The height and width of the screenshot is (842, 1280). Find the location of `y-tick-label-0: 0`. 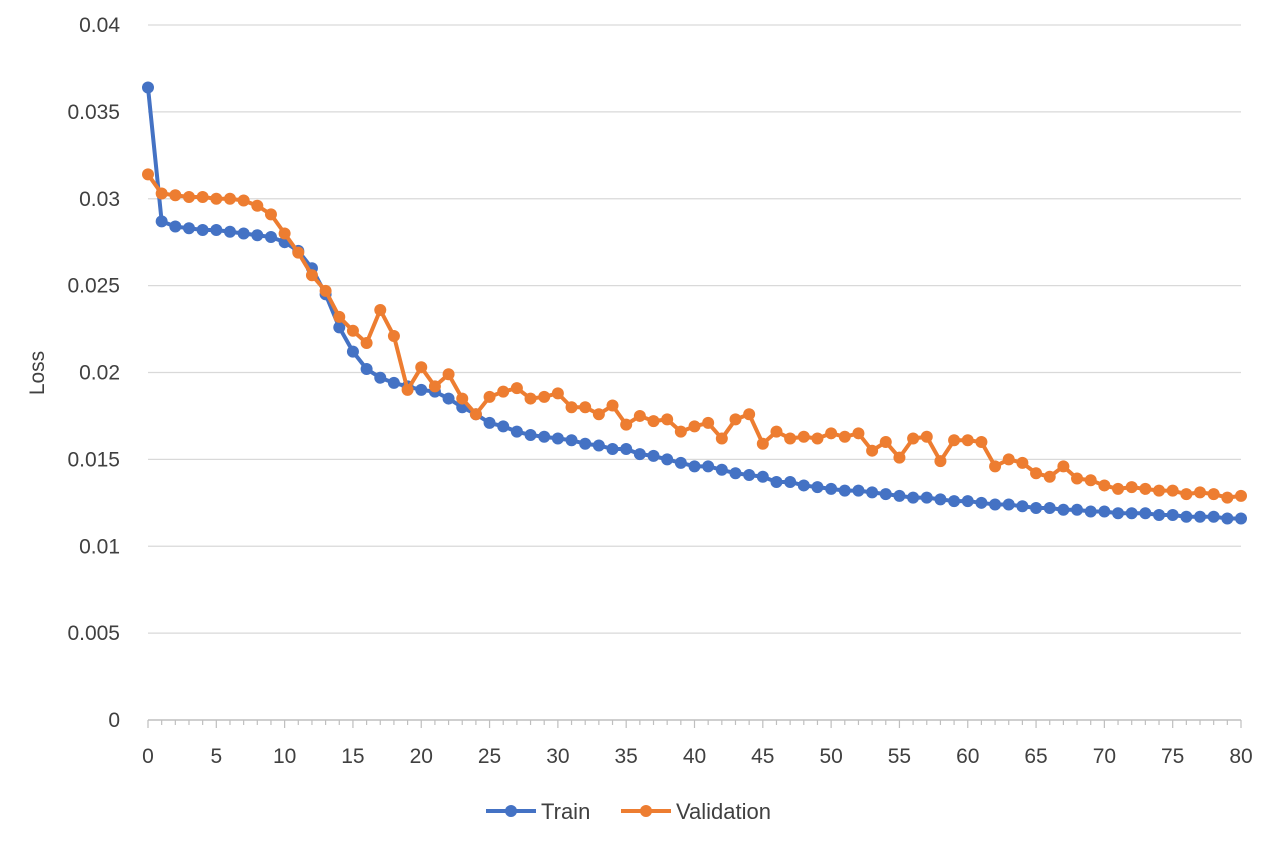

y-tick-label-0: 0 is located at coordinates (114, 720).